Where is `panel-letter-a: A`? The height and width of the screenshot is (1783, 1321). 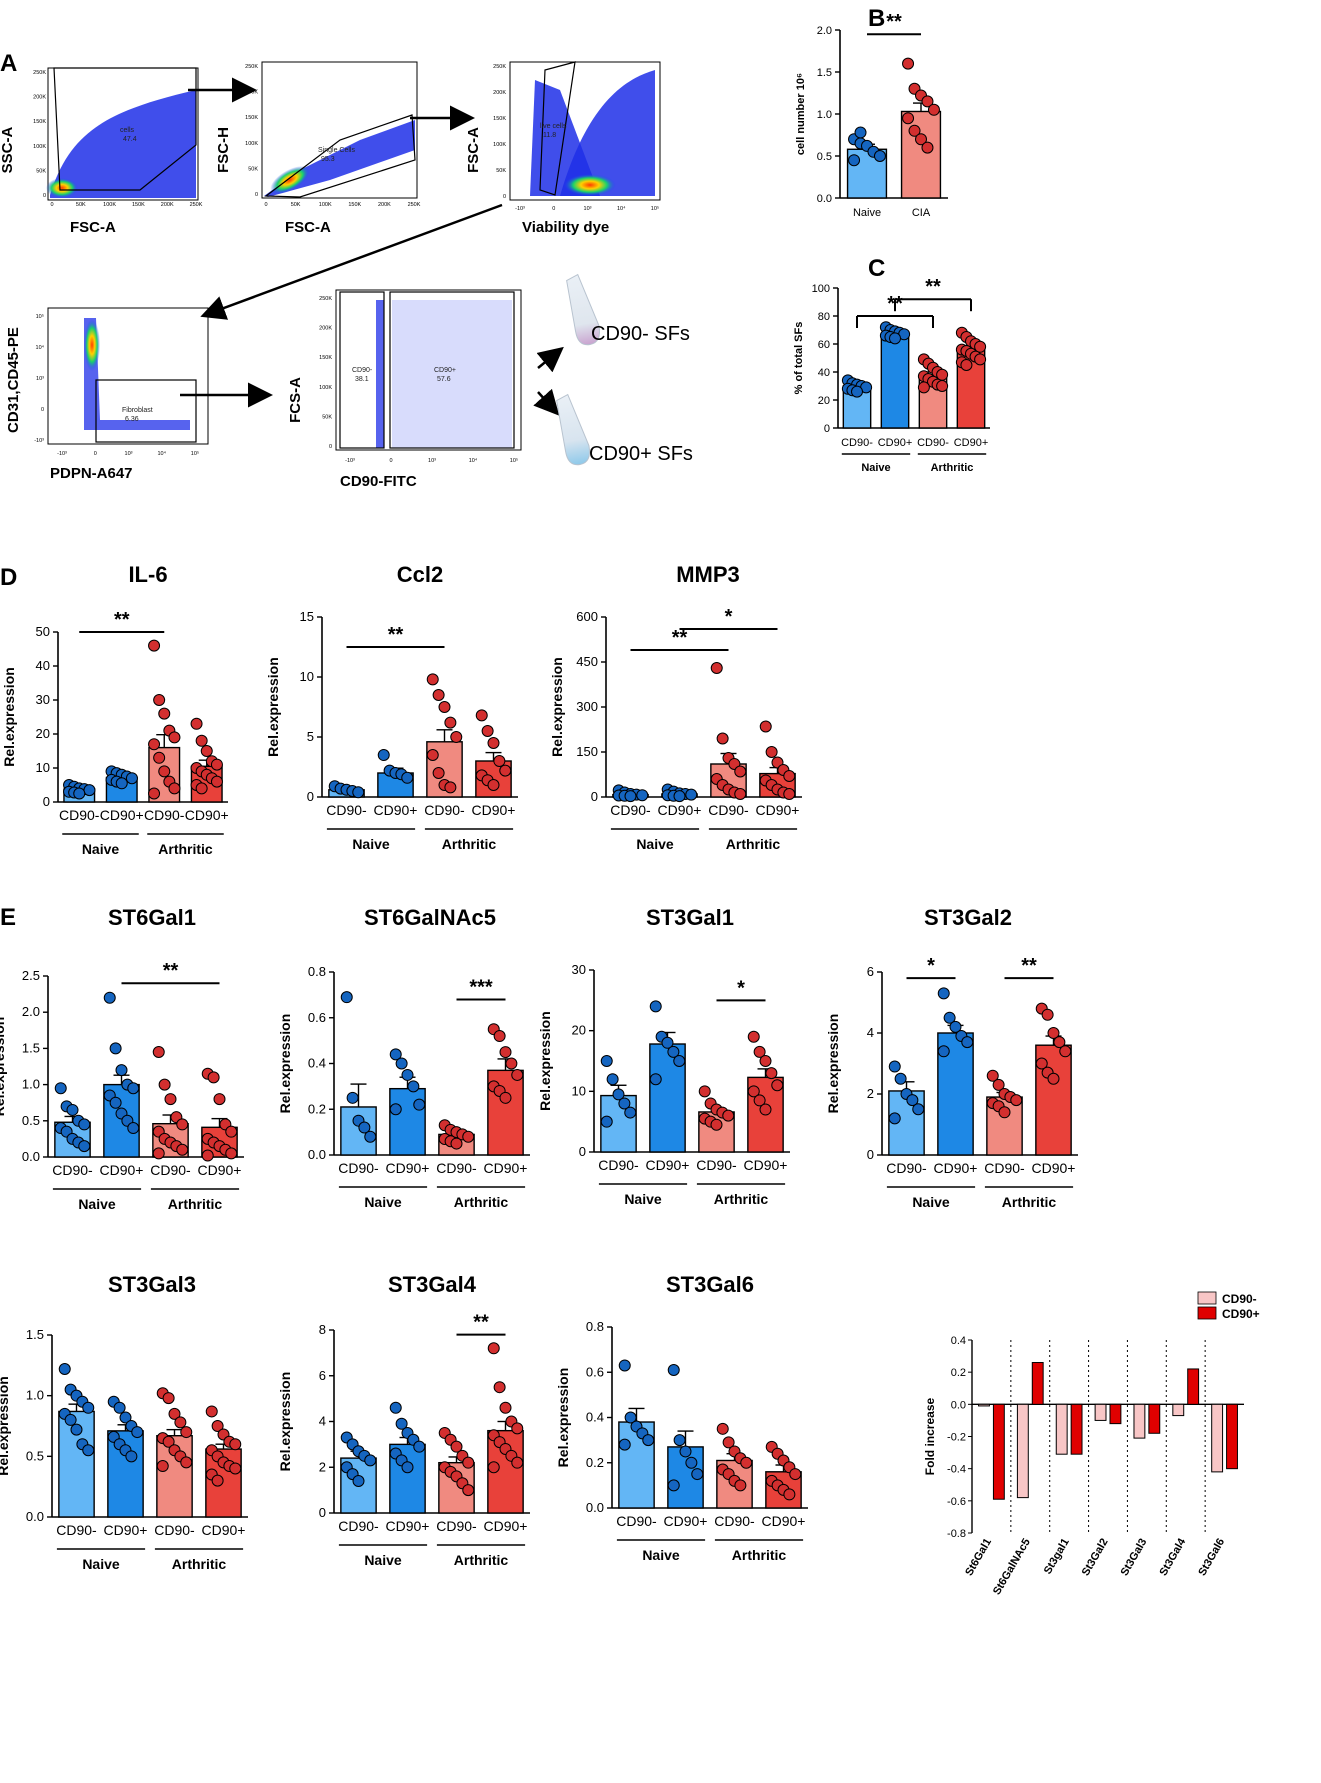
panel-letter-a: A is located at coordinates (9, 63).